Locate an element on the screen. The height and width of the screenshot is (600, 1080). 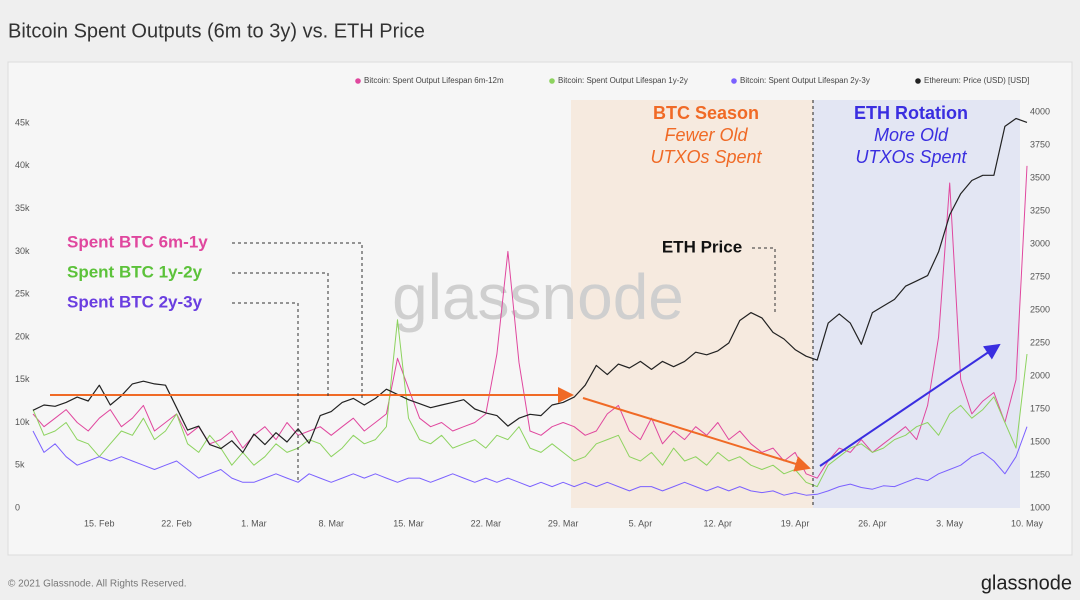
y-tick-label: 45k is located at coordinates (22, 122).